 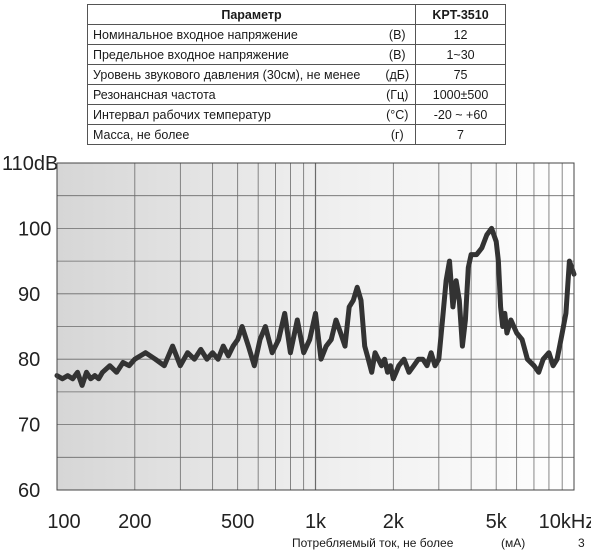 I want to click on spec-value: 7, so click(x=461, y=134).